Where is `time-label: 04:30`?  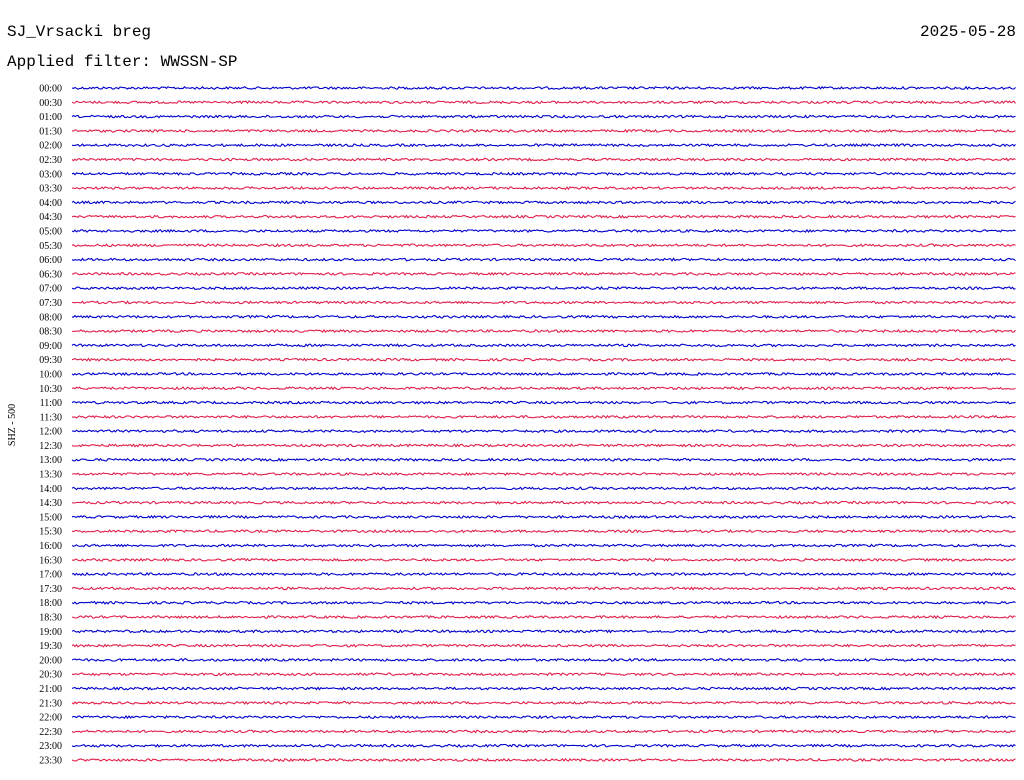
time-label: 04:30 is located at coordinates (50, 217).